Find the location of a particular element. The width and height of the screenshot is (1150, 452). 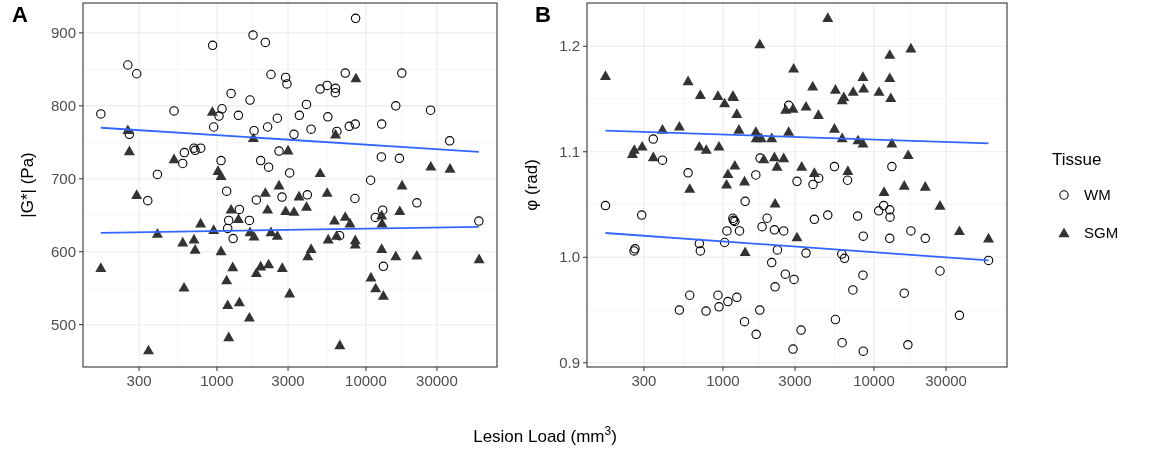

y-tick-label: 800 is located at coordinates (63, 105).